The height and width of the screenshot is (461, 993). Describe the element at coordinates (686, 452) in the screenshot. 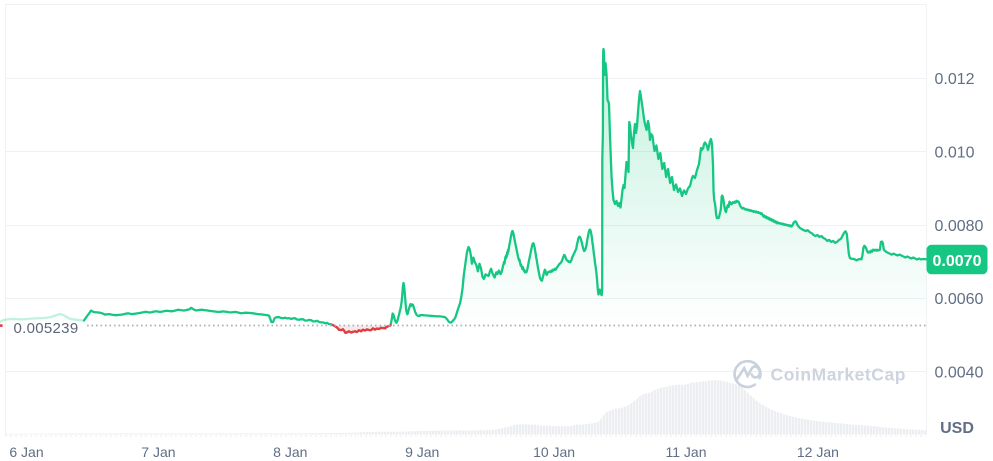

I see `svg-text: 11 Jan` at that location.